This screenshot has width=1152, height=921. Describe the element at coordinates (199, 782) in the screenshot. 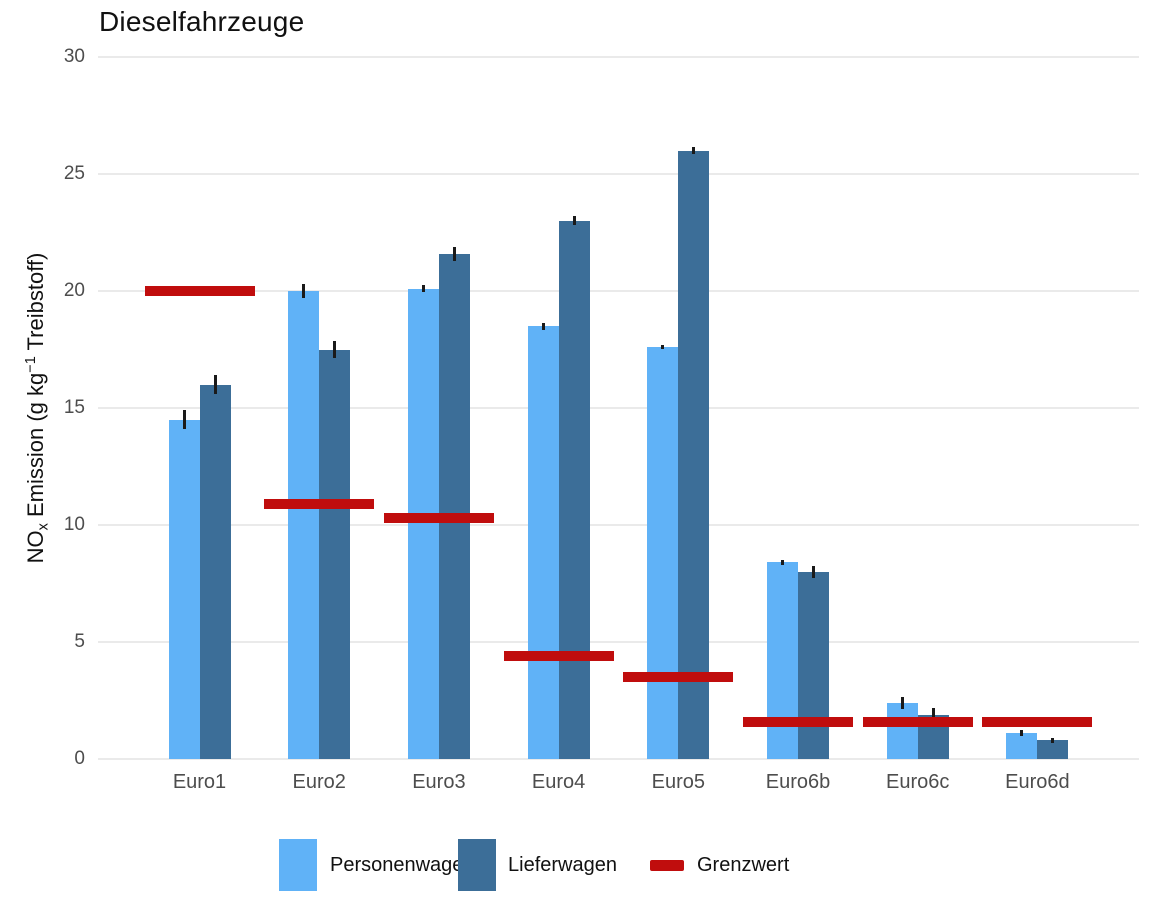

I see `x-tick-label: Euro1` at that location.